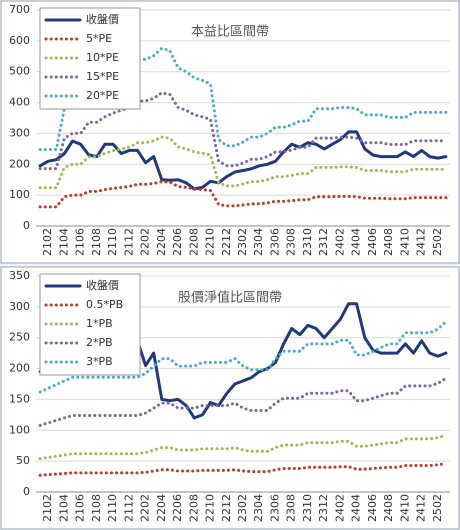 This screenshot has height=530, width=460. Describe the element at coordinates (230, 298) in the screenshot. I see `chart-title: 股價淨值比區間帶` at that location.